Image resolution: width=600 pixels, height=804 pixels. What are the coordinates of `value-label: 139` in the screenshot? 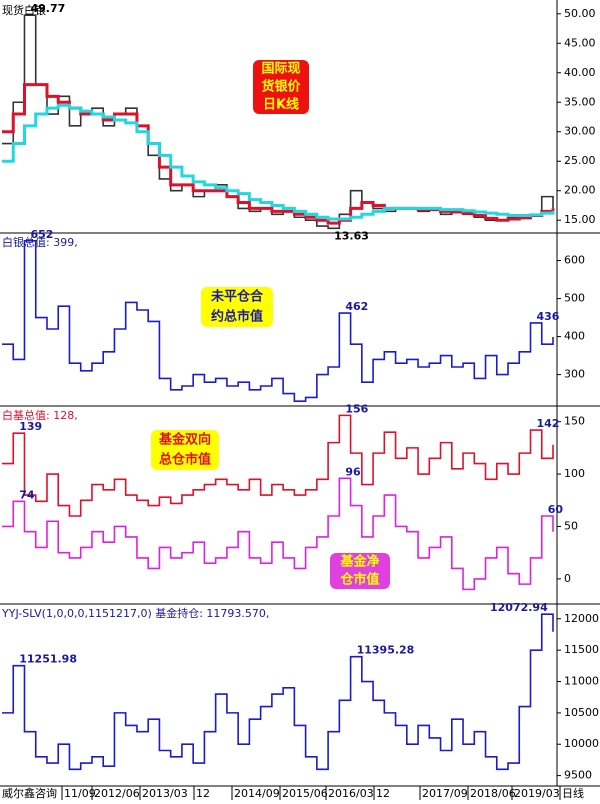 It's located at (30, 426).